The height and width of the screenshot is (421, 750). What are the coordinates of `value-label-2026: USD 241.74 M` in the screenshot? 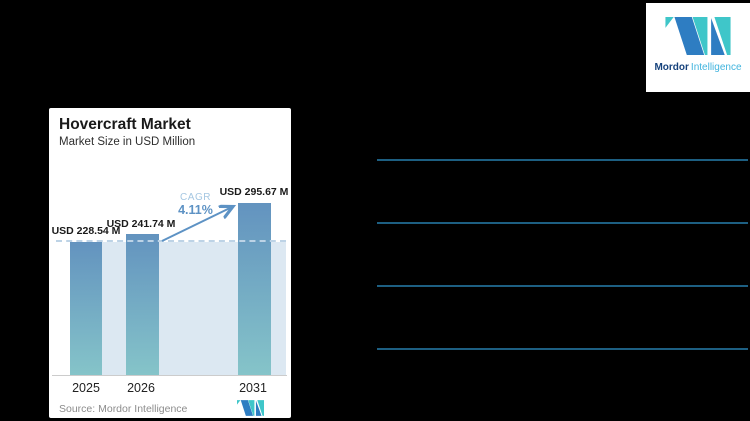 It's located at (141, 224).